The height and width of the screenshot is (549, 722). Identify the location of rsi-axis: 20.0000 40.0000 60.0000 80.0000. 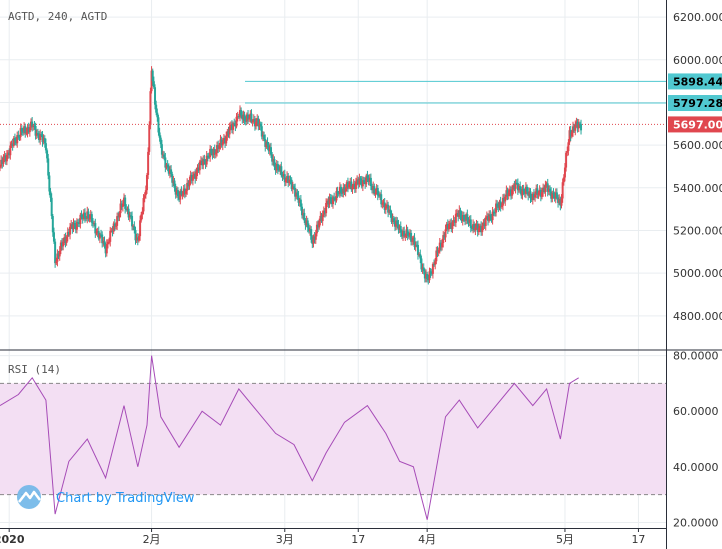
(696, 440).